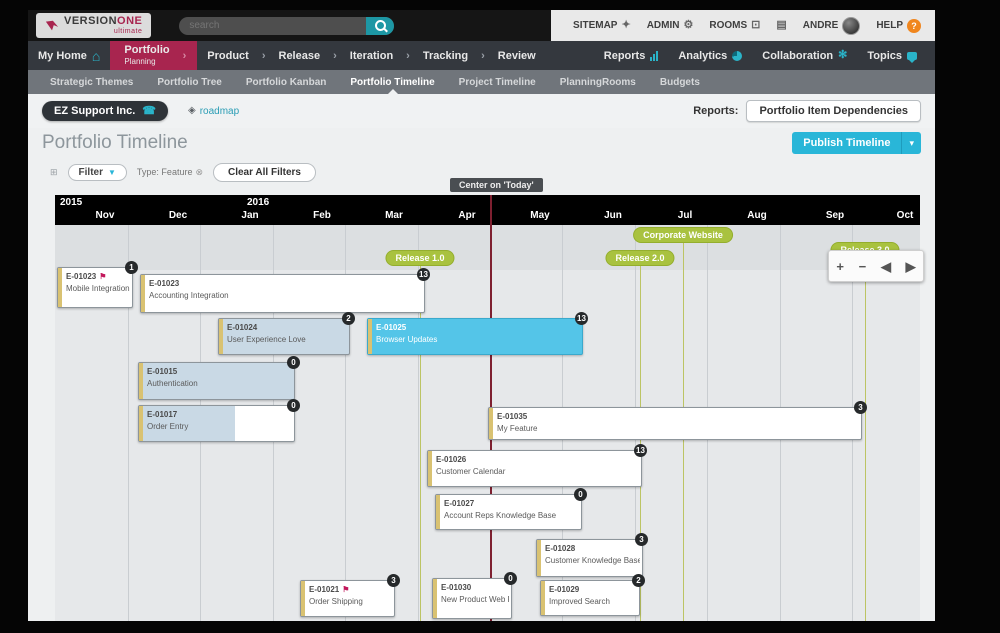 The image size is (1000, 633). What do you see at coordinates (94, 25) in the screenshot?
I see `versionone-logo: VERSIONONE ultimate` at bounding box center [94, 25].